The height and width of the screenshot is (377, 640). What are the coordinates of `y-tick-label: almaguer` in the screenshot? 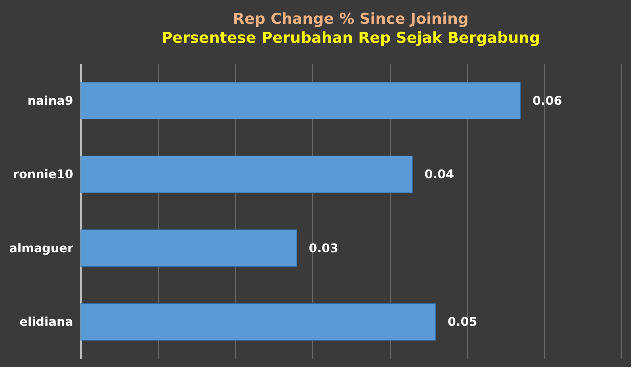 It's located at (41, 248).